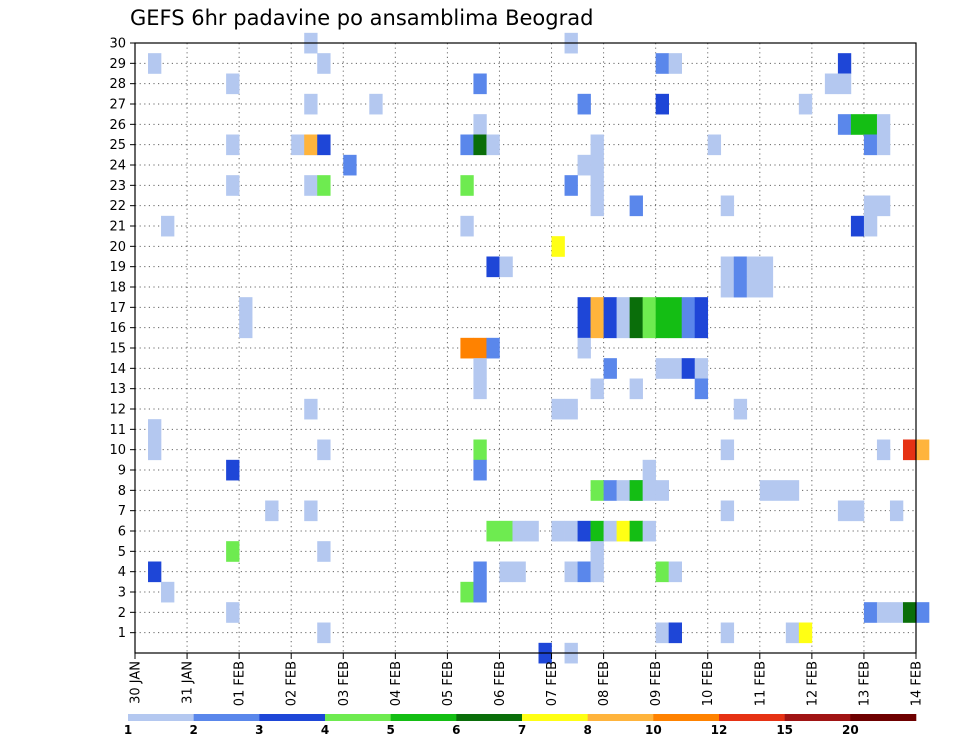 This screenshot has height=742, width=960. What do you see at coordinates (708, 683) in the screenshot?
I see `x-tick-label: 10 FEB` at bounding box center [708, 683].